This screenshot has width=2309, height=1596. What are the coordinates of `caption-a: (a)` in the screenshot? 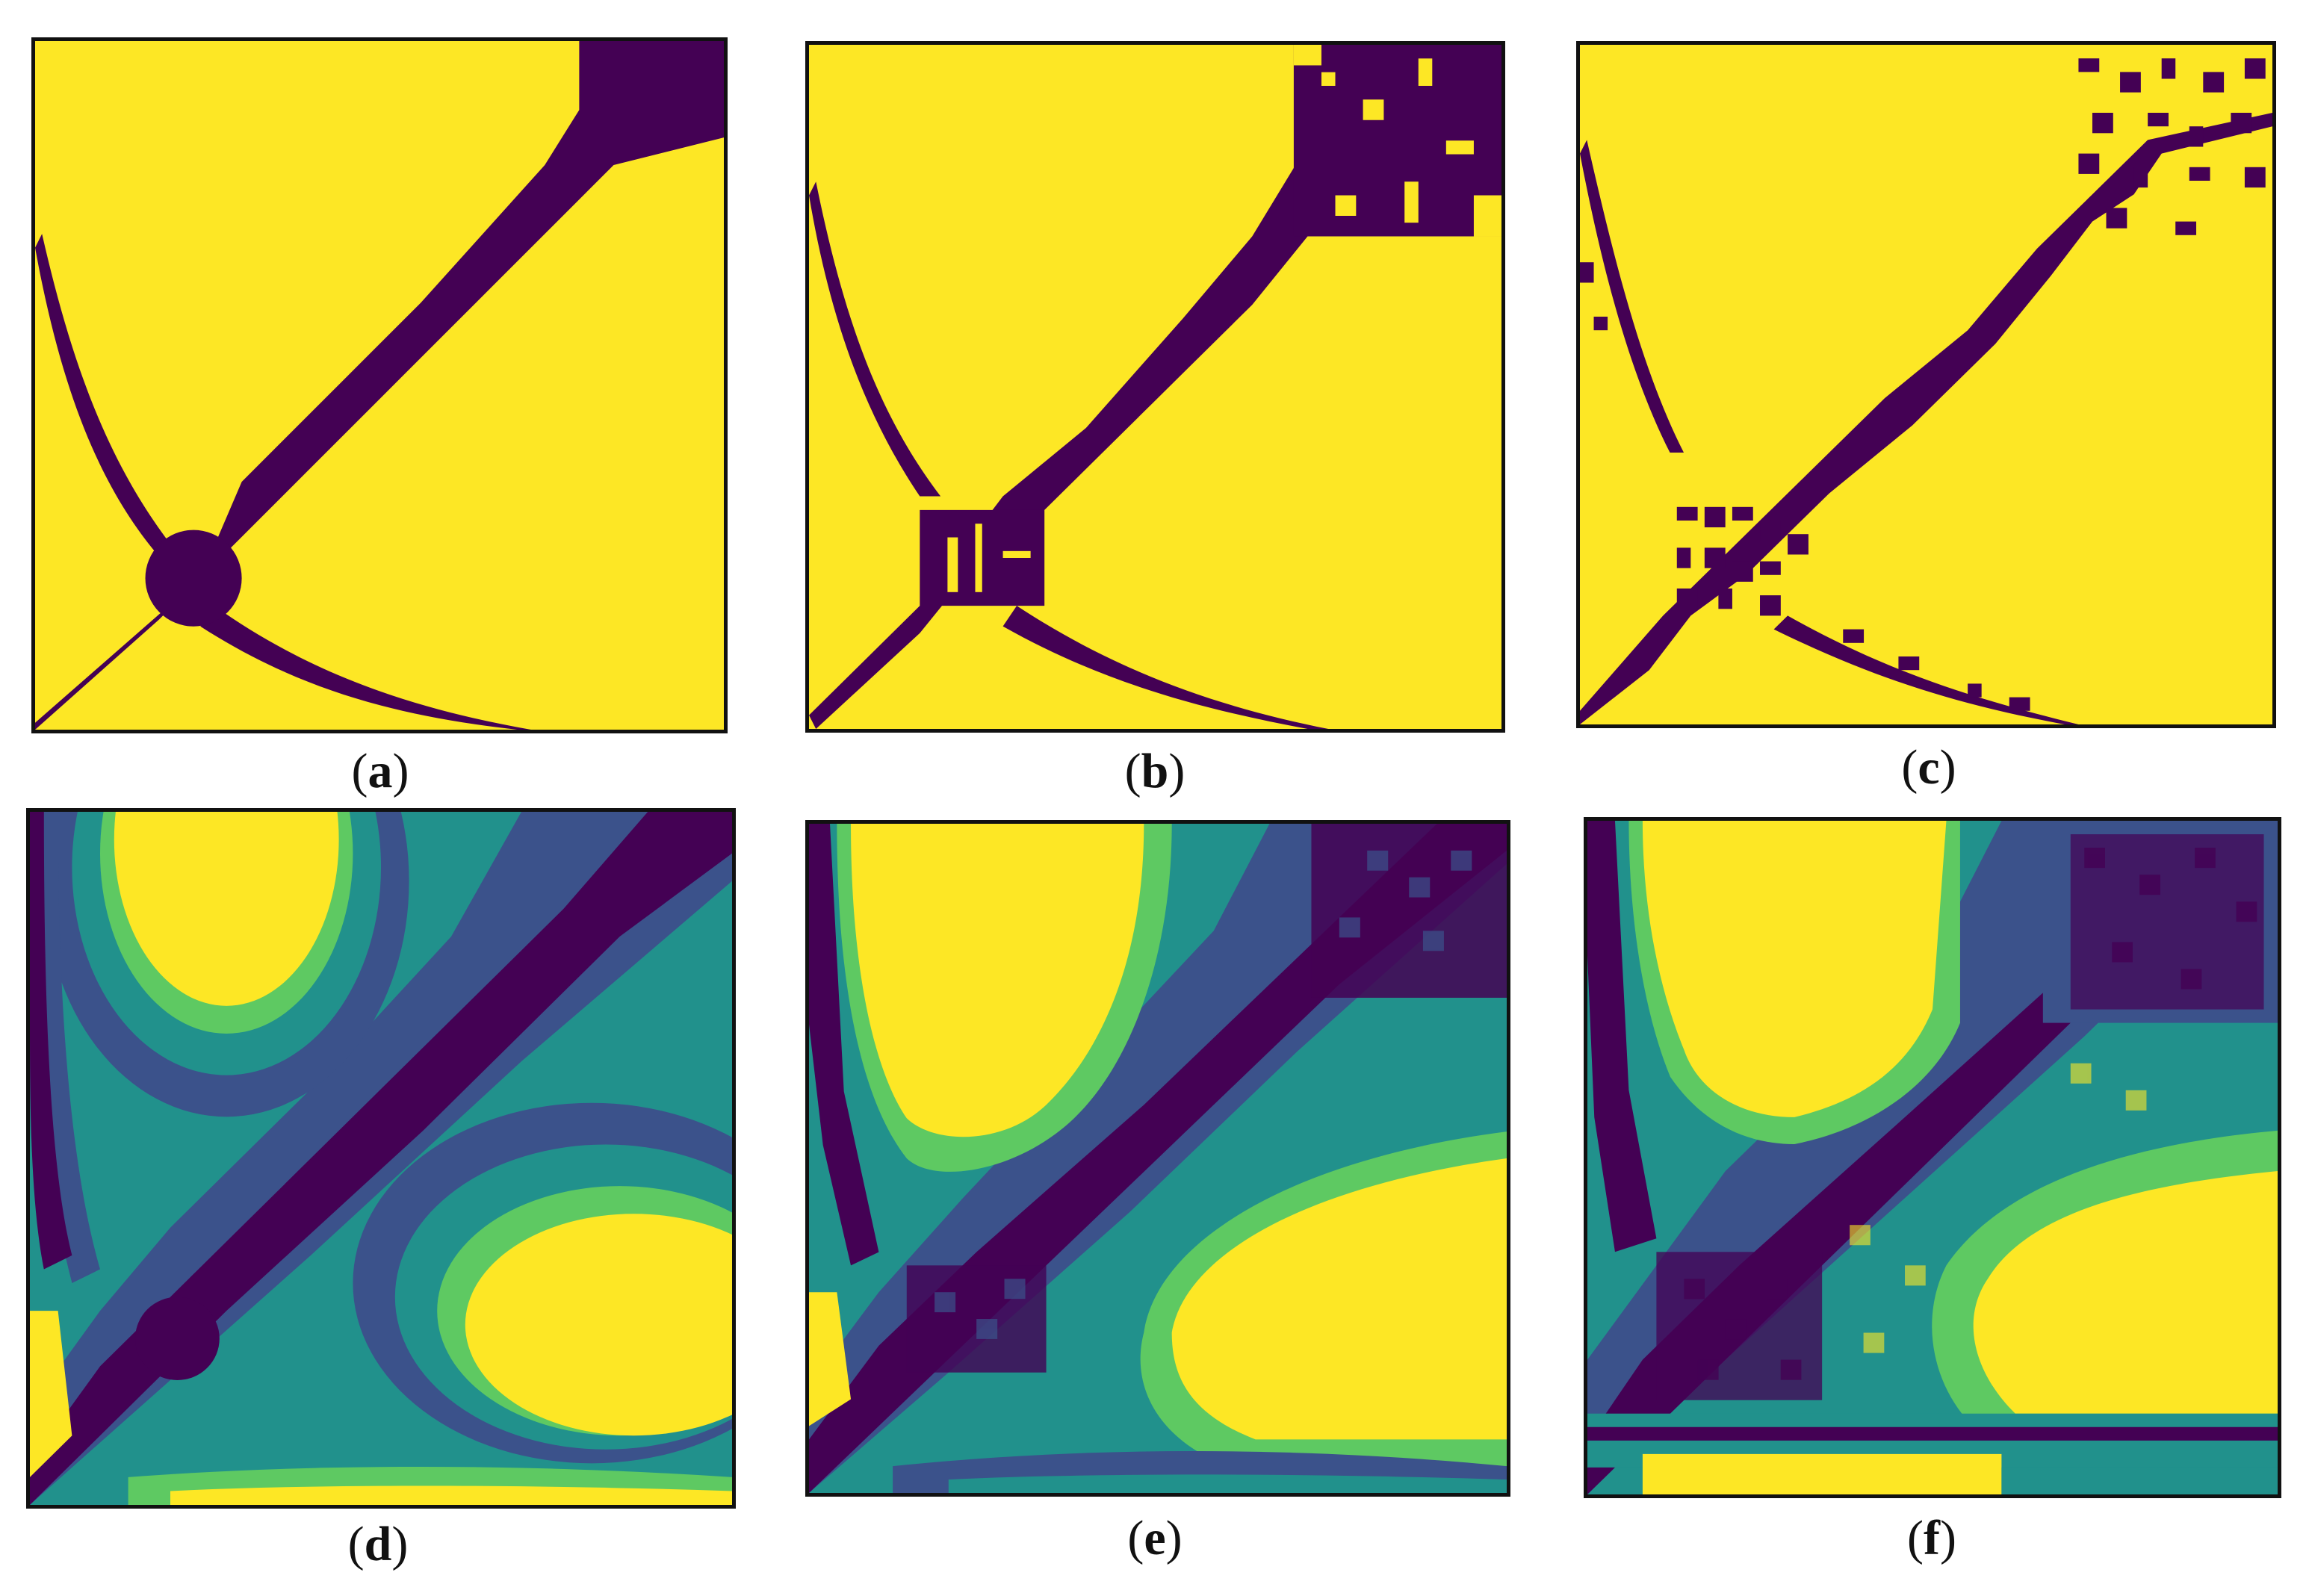 It's located at (380, 771).